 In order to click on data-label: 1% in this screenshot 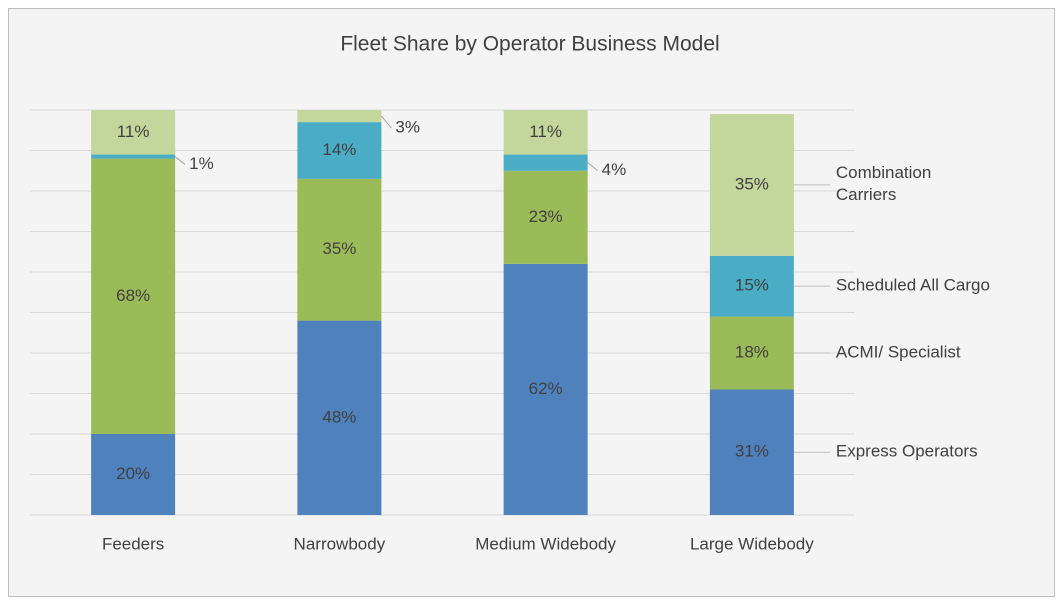, I will do `click(201, 163)`.